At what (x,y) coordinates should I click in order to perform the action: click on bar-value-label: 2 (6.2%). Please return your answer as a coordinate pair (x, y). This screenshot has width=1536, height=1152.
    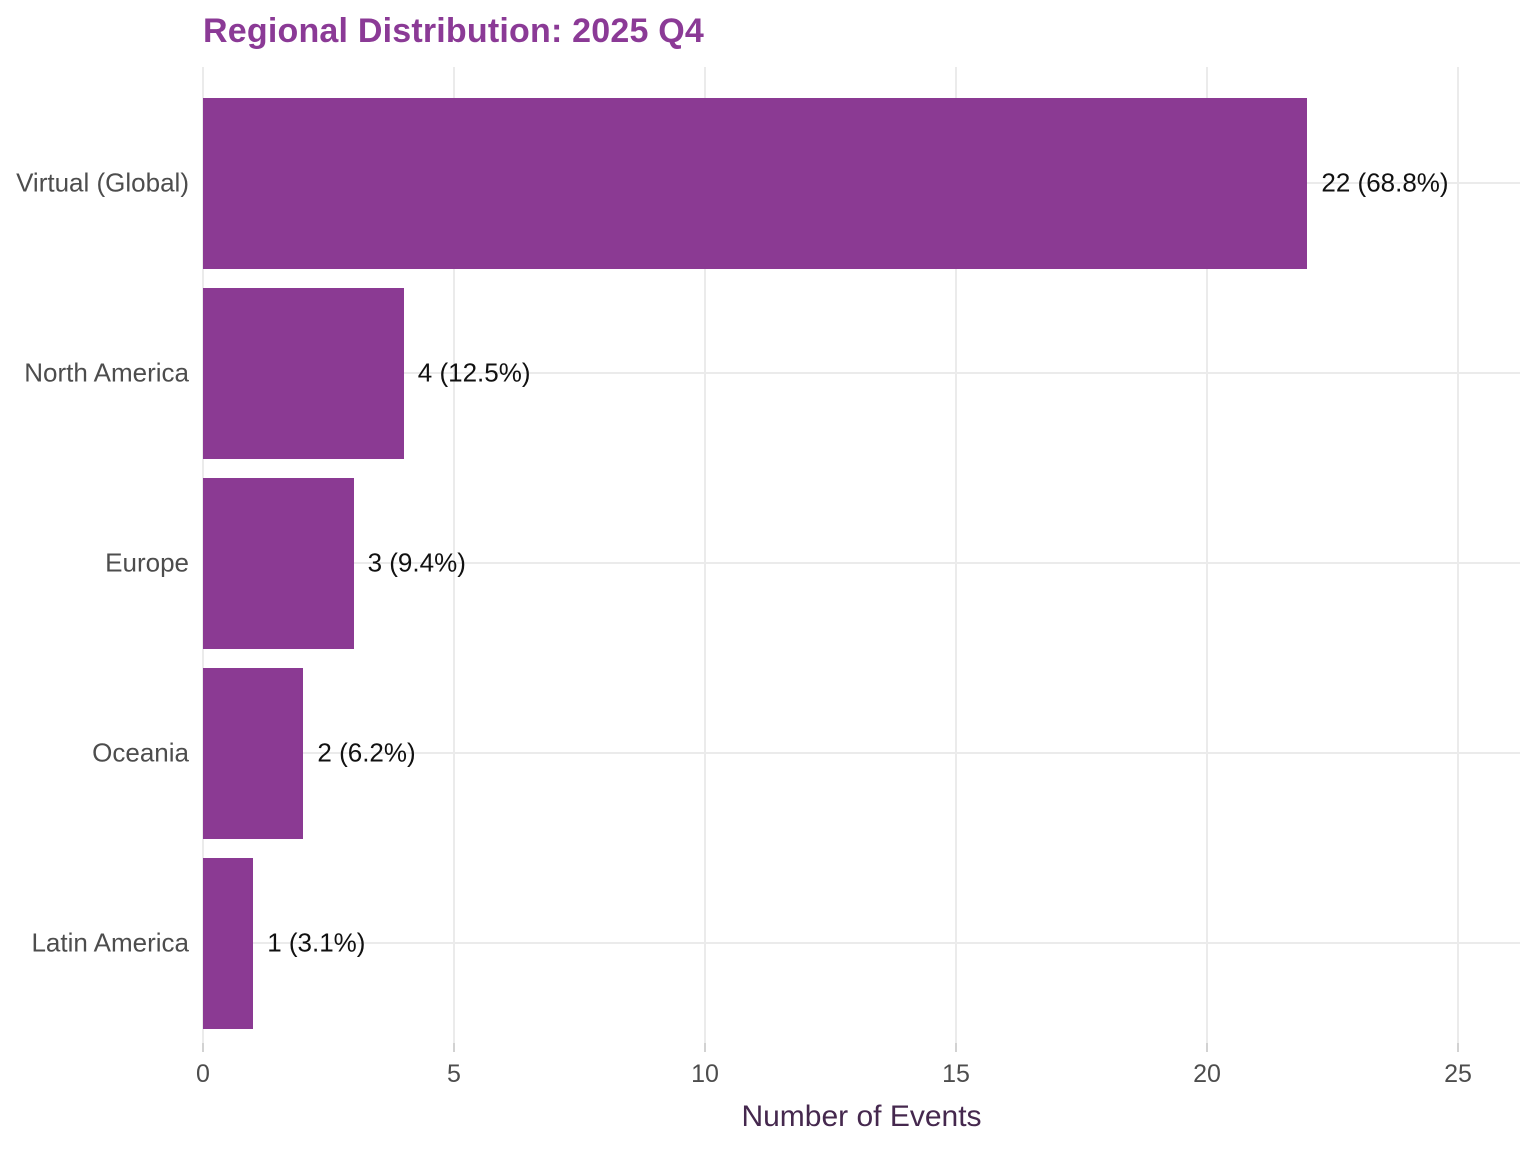
    Looking at the image, I should click on (366, 752).